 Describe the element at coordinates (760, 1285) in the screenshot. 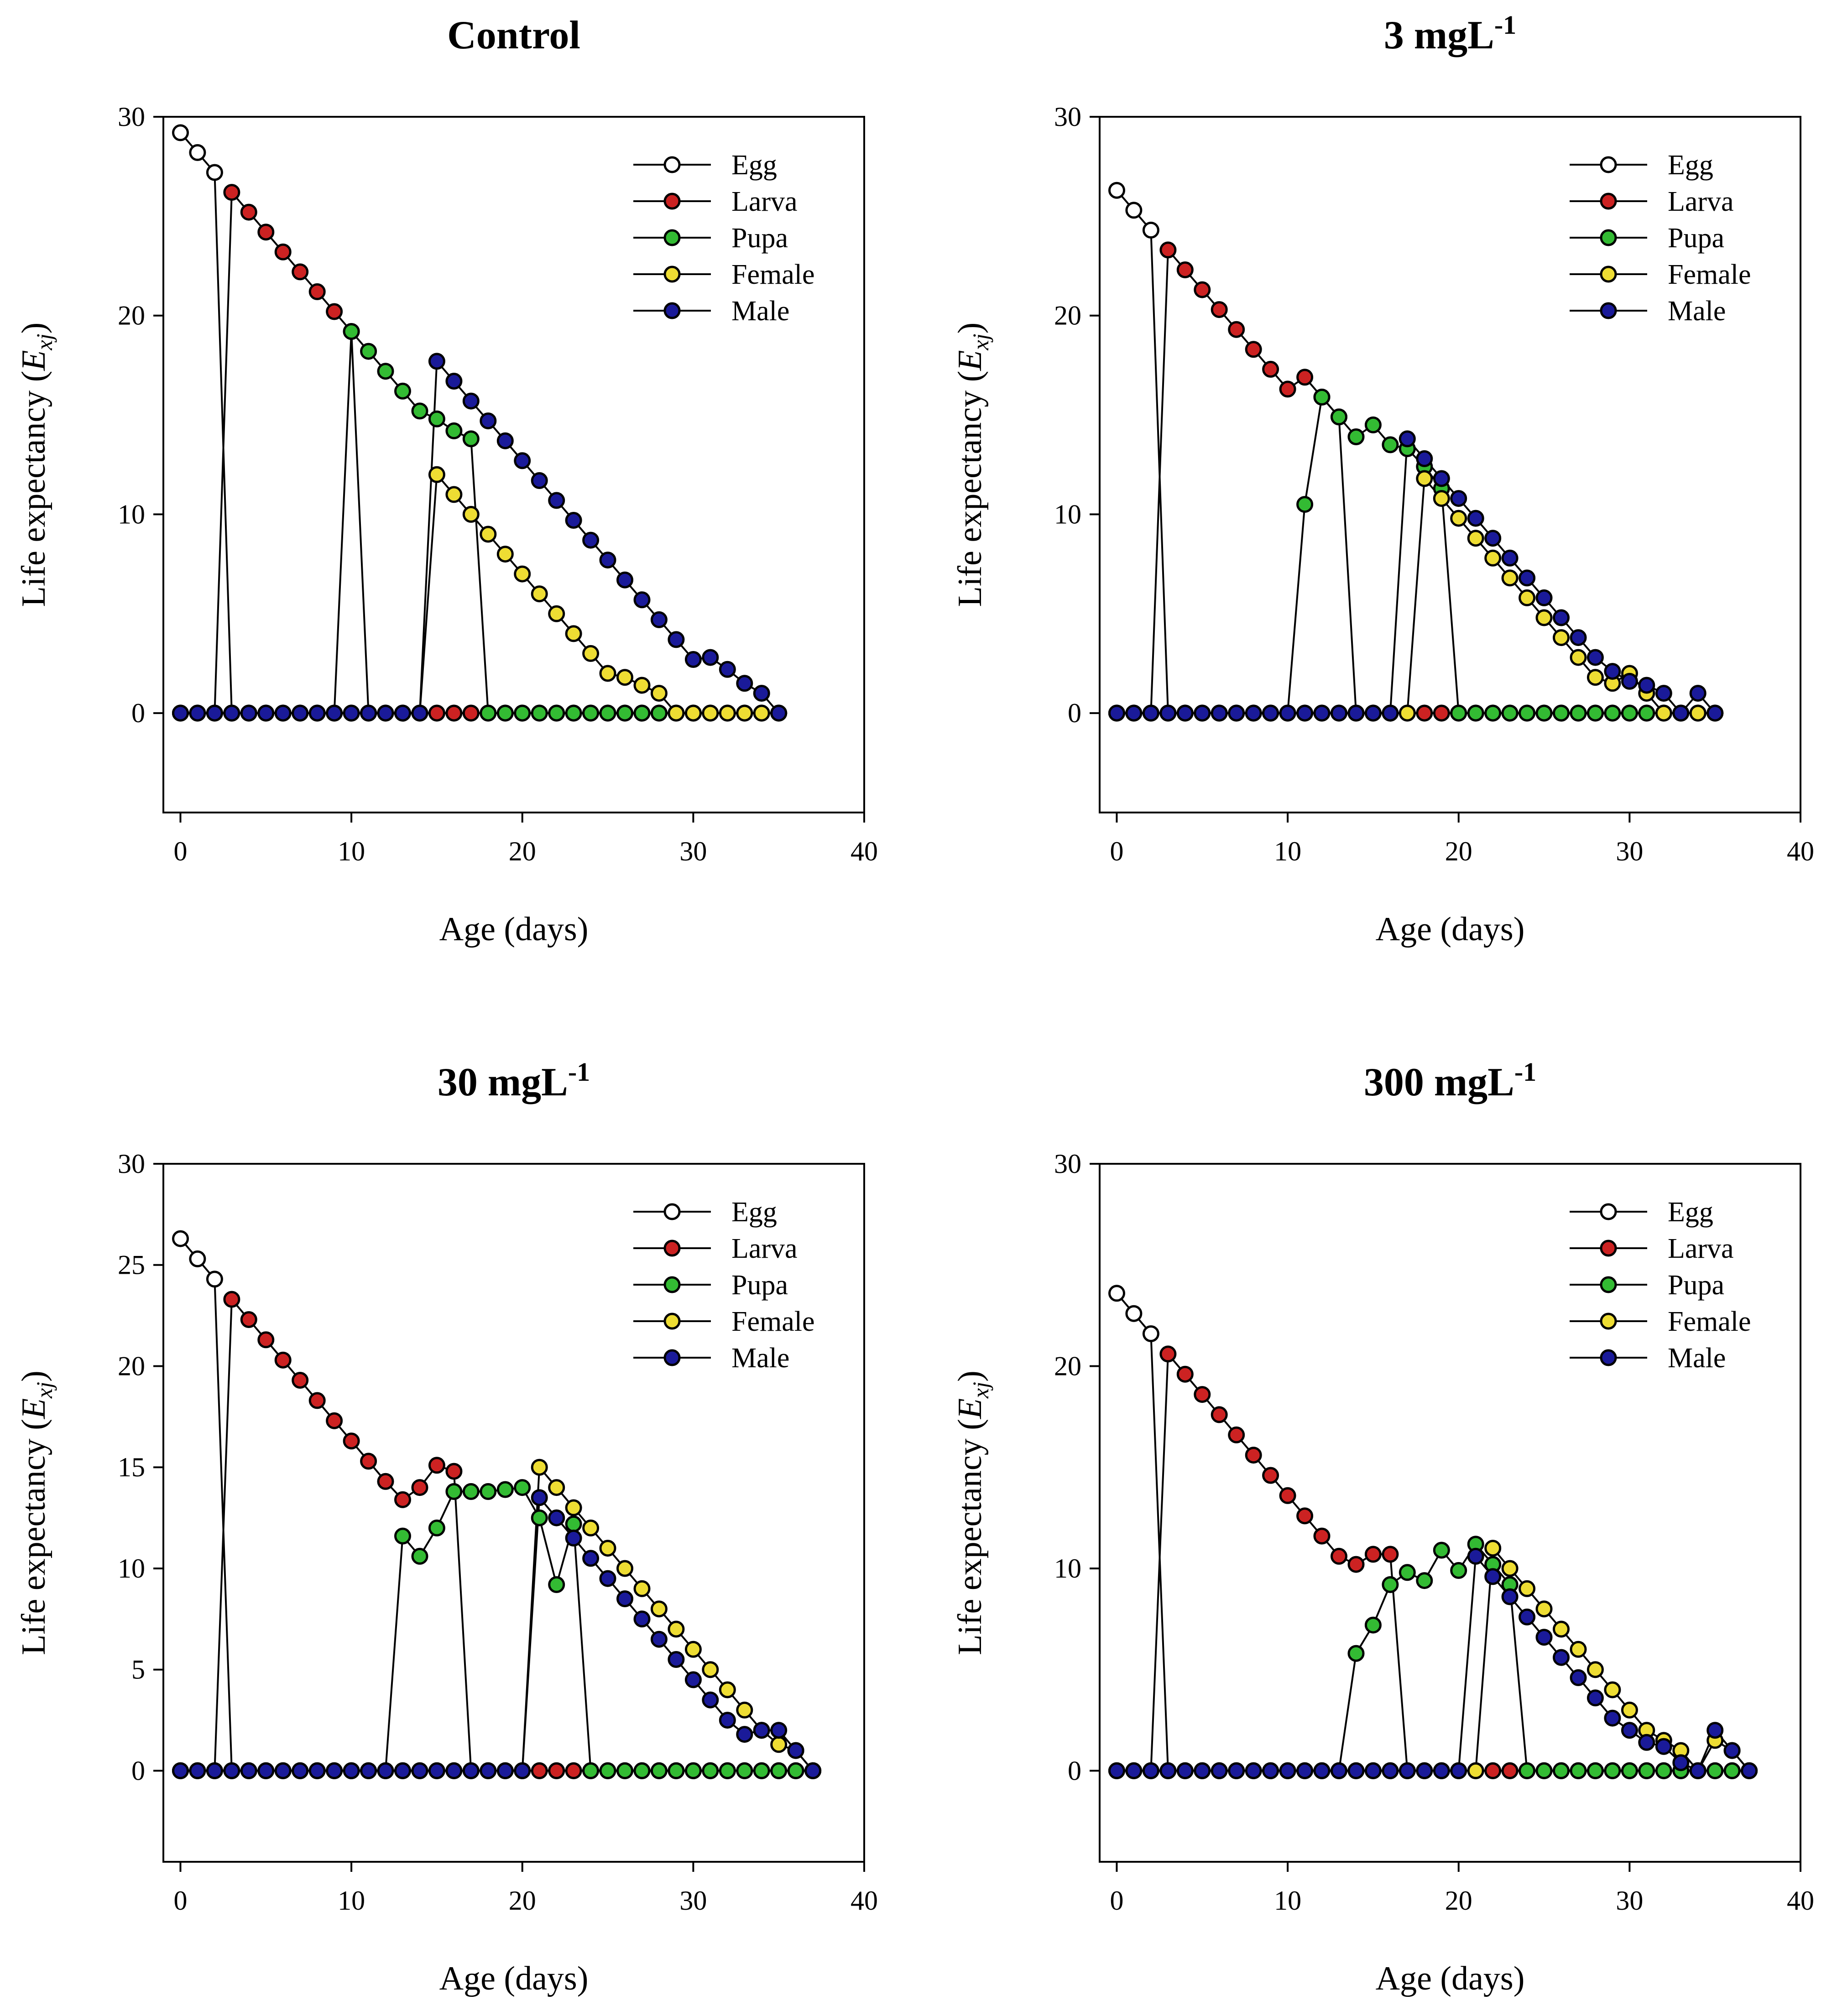

I see `legend-label: Pupa` at that location.